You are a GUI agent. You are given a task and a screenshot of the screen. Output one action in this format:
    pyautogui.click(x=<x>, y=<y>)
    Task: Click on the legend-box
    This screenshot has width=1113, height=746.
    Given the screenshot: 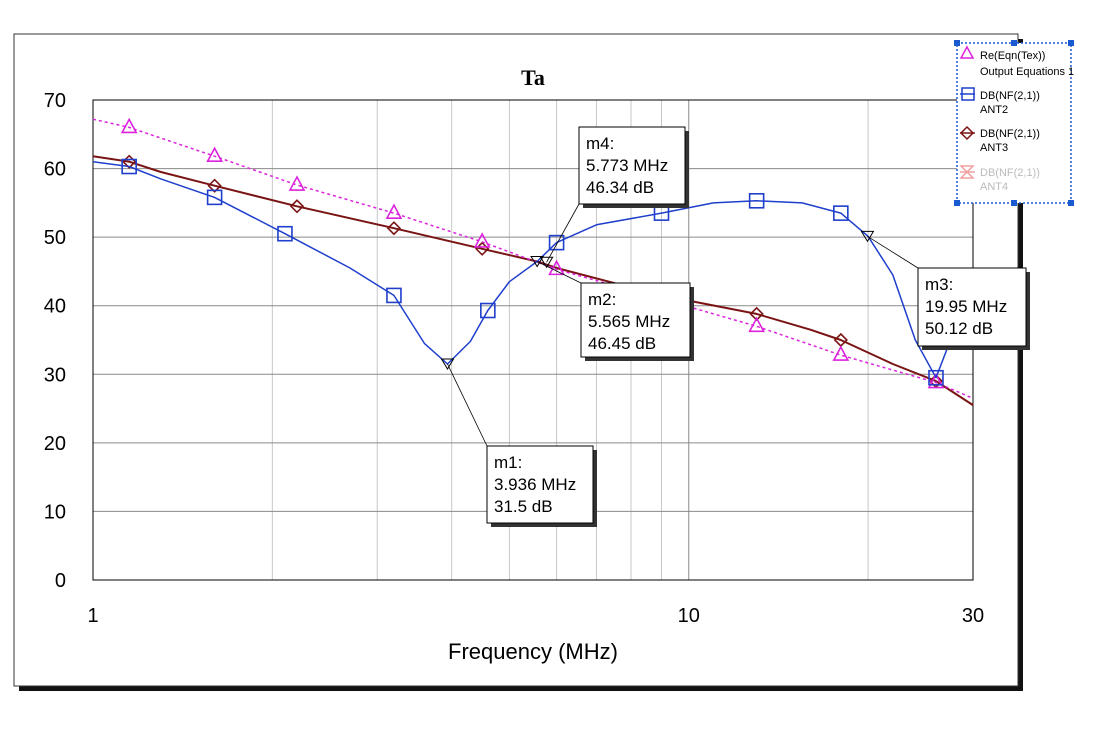 What is the action you would take?
    pyautogui.click(x=1014, y=123)
    